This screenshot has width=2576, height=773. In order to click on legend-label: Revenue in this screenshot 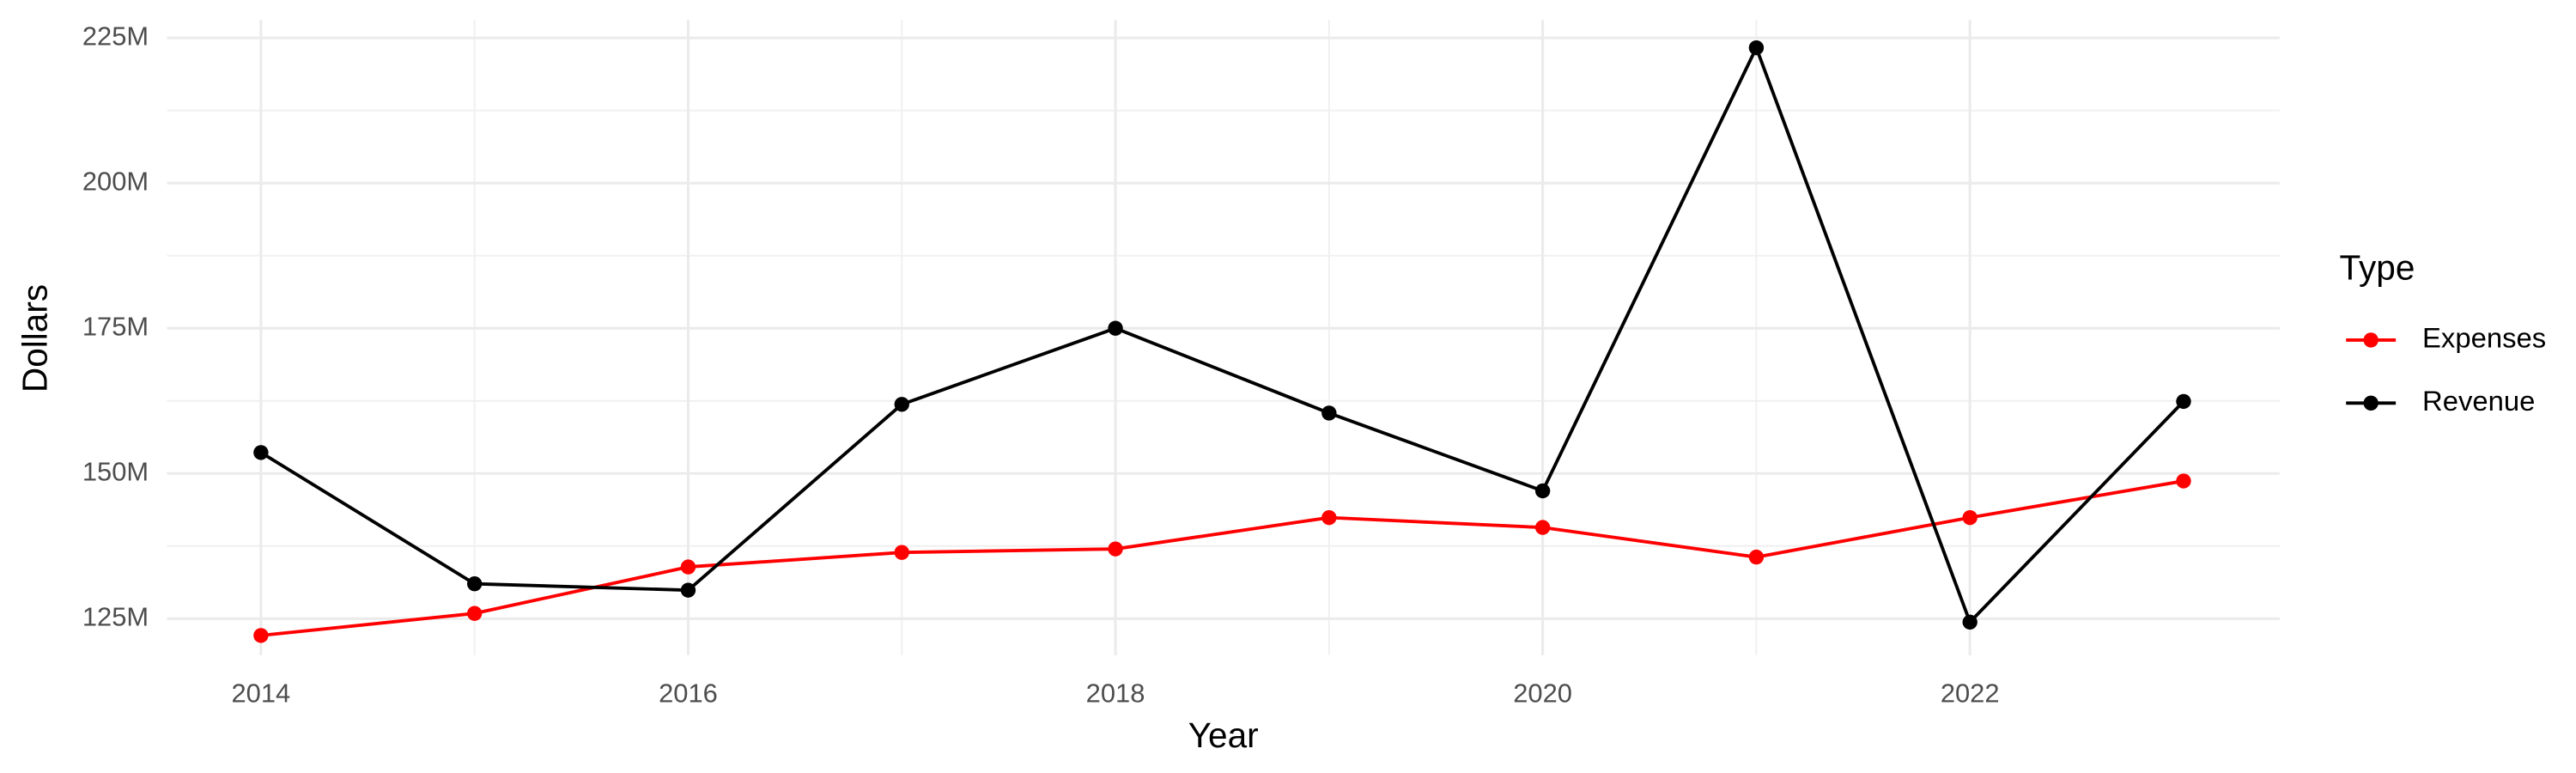, I will do `click(2478, 401)`.